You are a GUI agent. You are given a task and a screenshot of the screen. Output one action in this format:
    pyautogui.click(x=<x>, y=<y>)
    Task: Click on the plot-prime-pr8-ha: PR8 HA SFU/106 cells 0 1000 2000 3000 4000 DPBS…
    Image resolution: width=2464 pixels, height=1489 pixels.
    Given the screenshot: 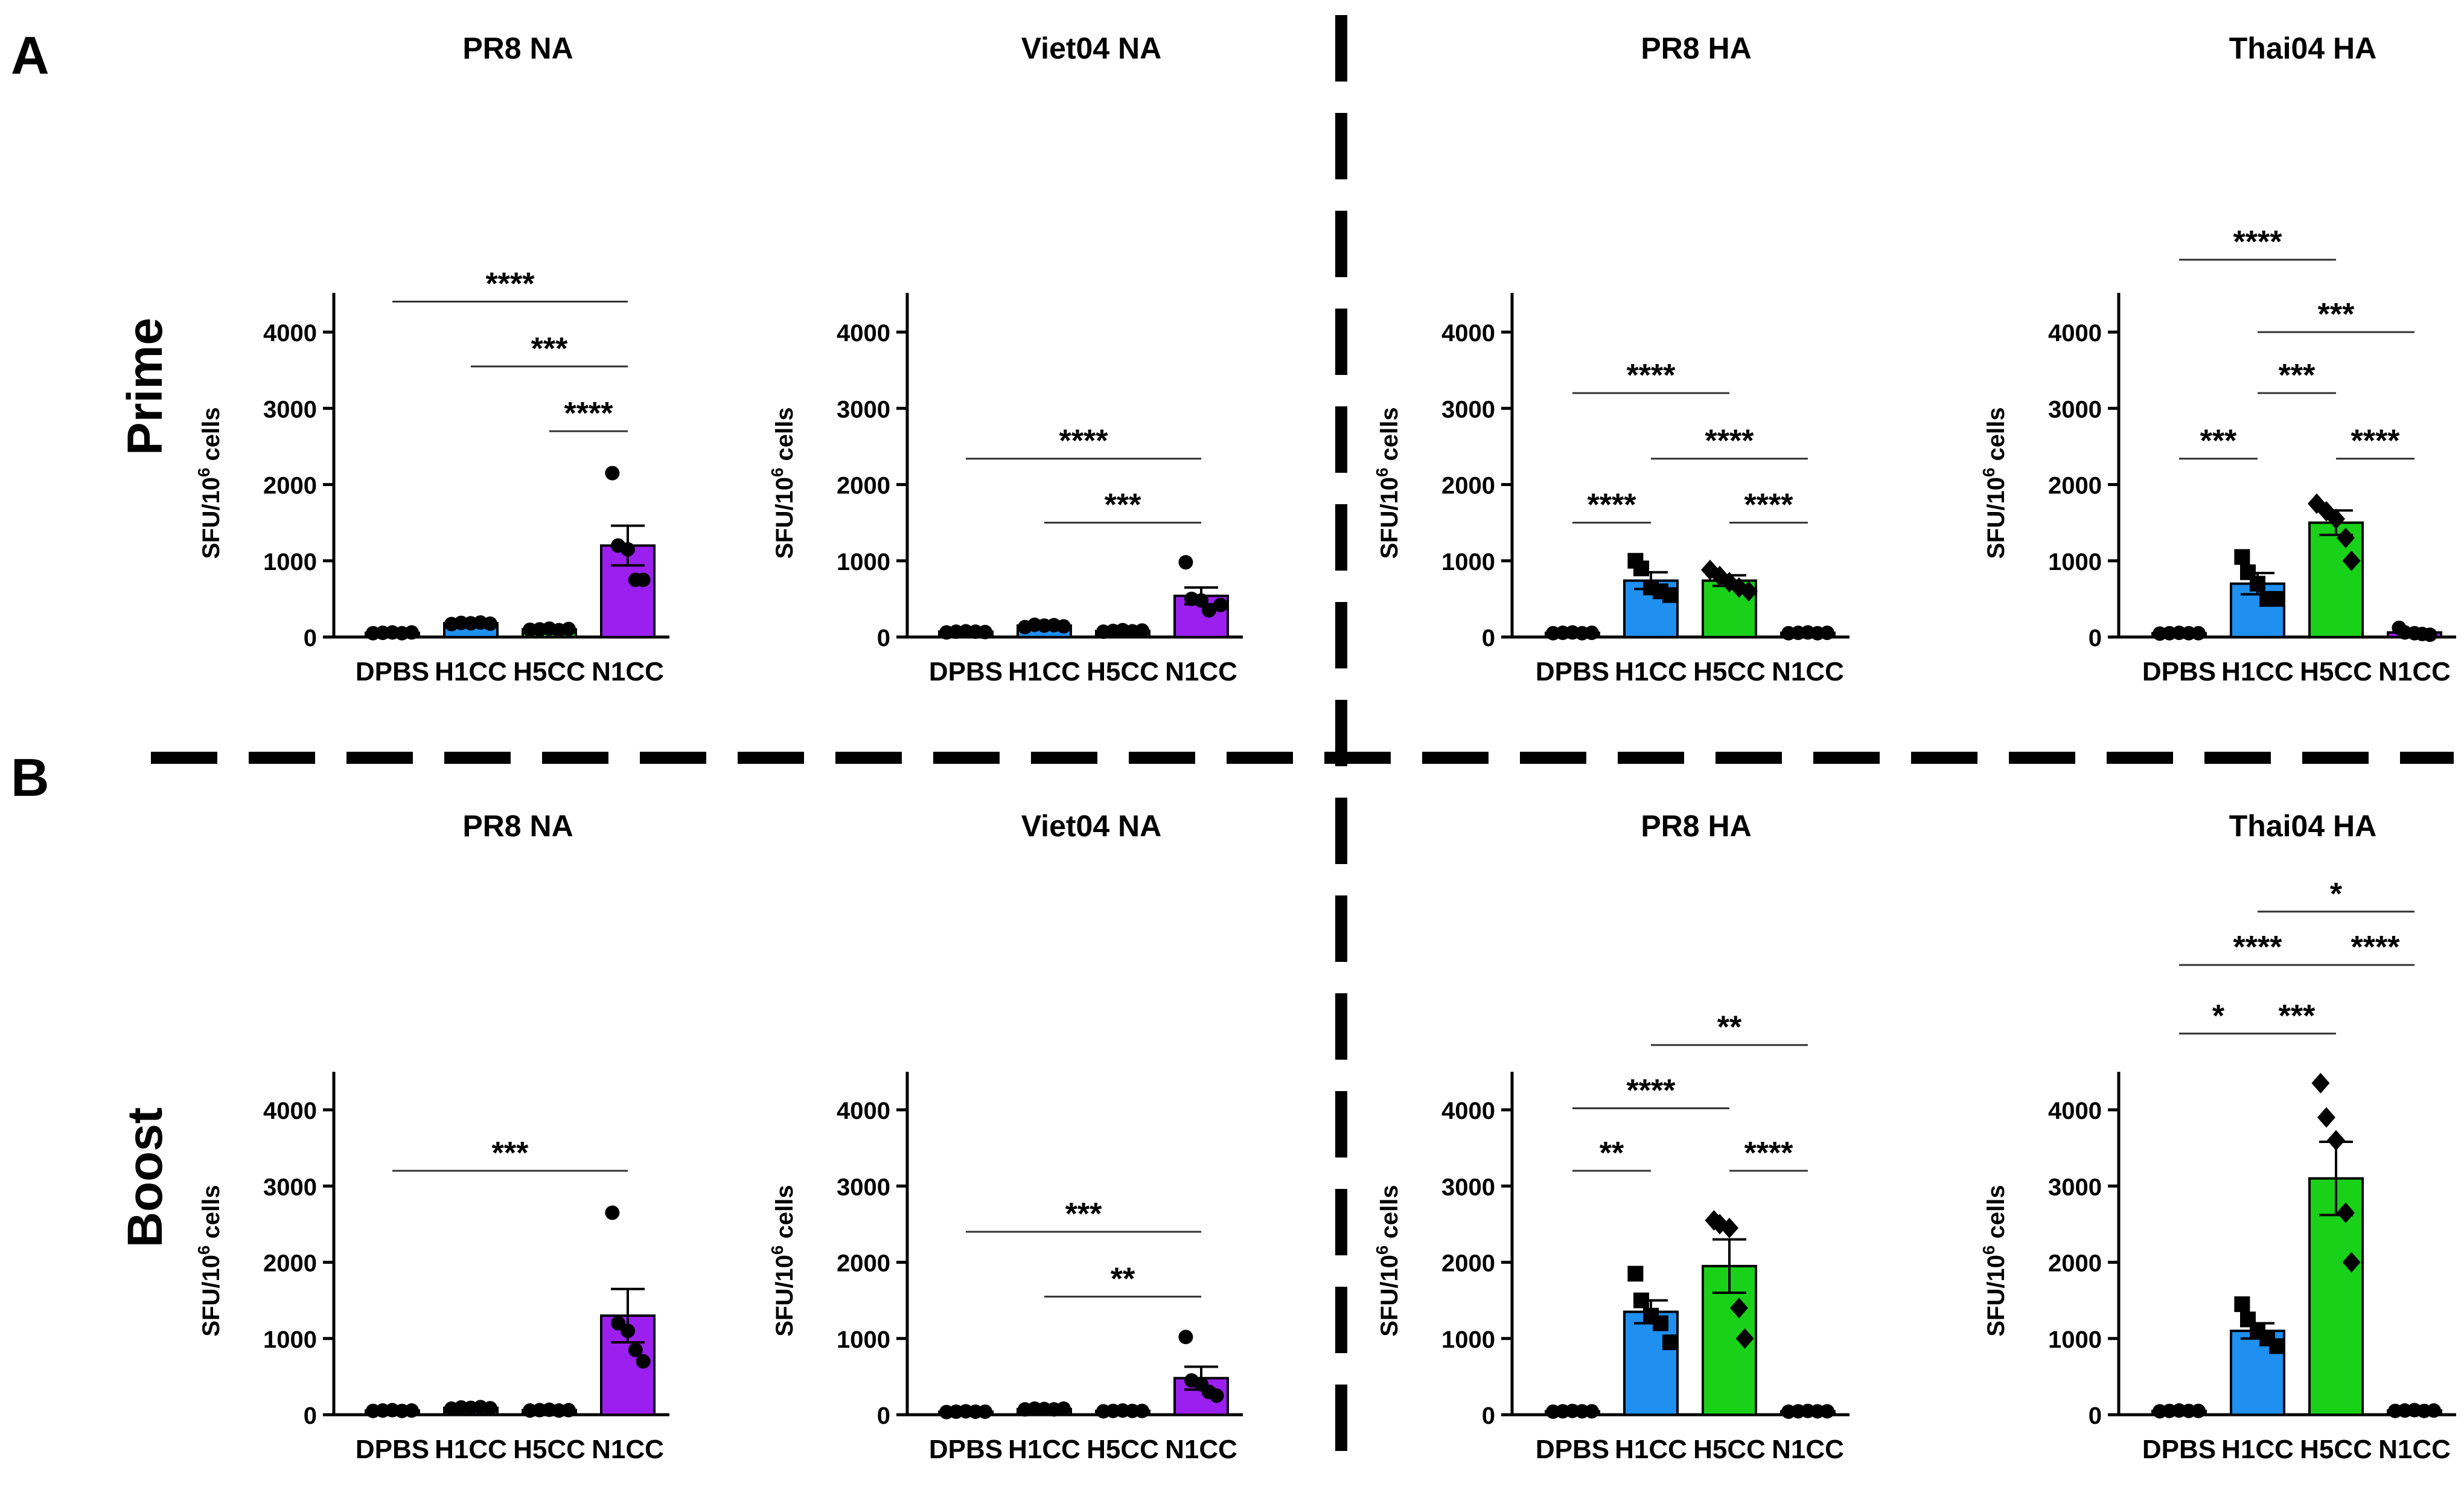 What is the action you would take?
    pyautogui.click(x=1611, y=359)
    